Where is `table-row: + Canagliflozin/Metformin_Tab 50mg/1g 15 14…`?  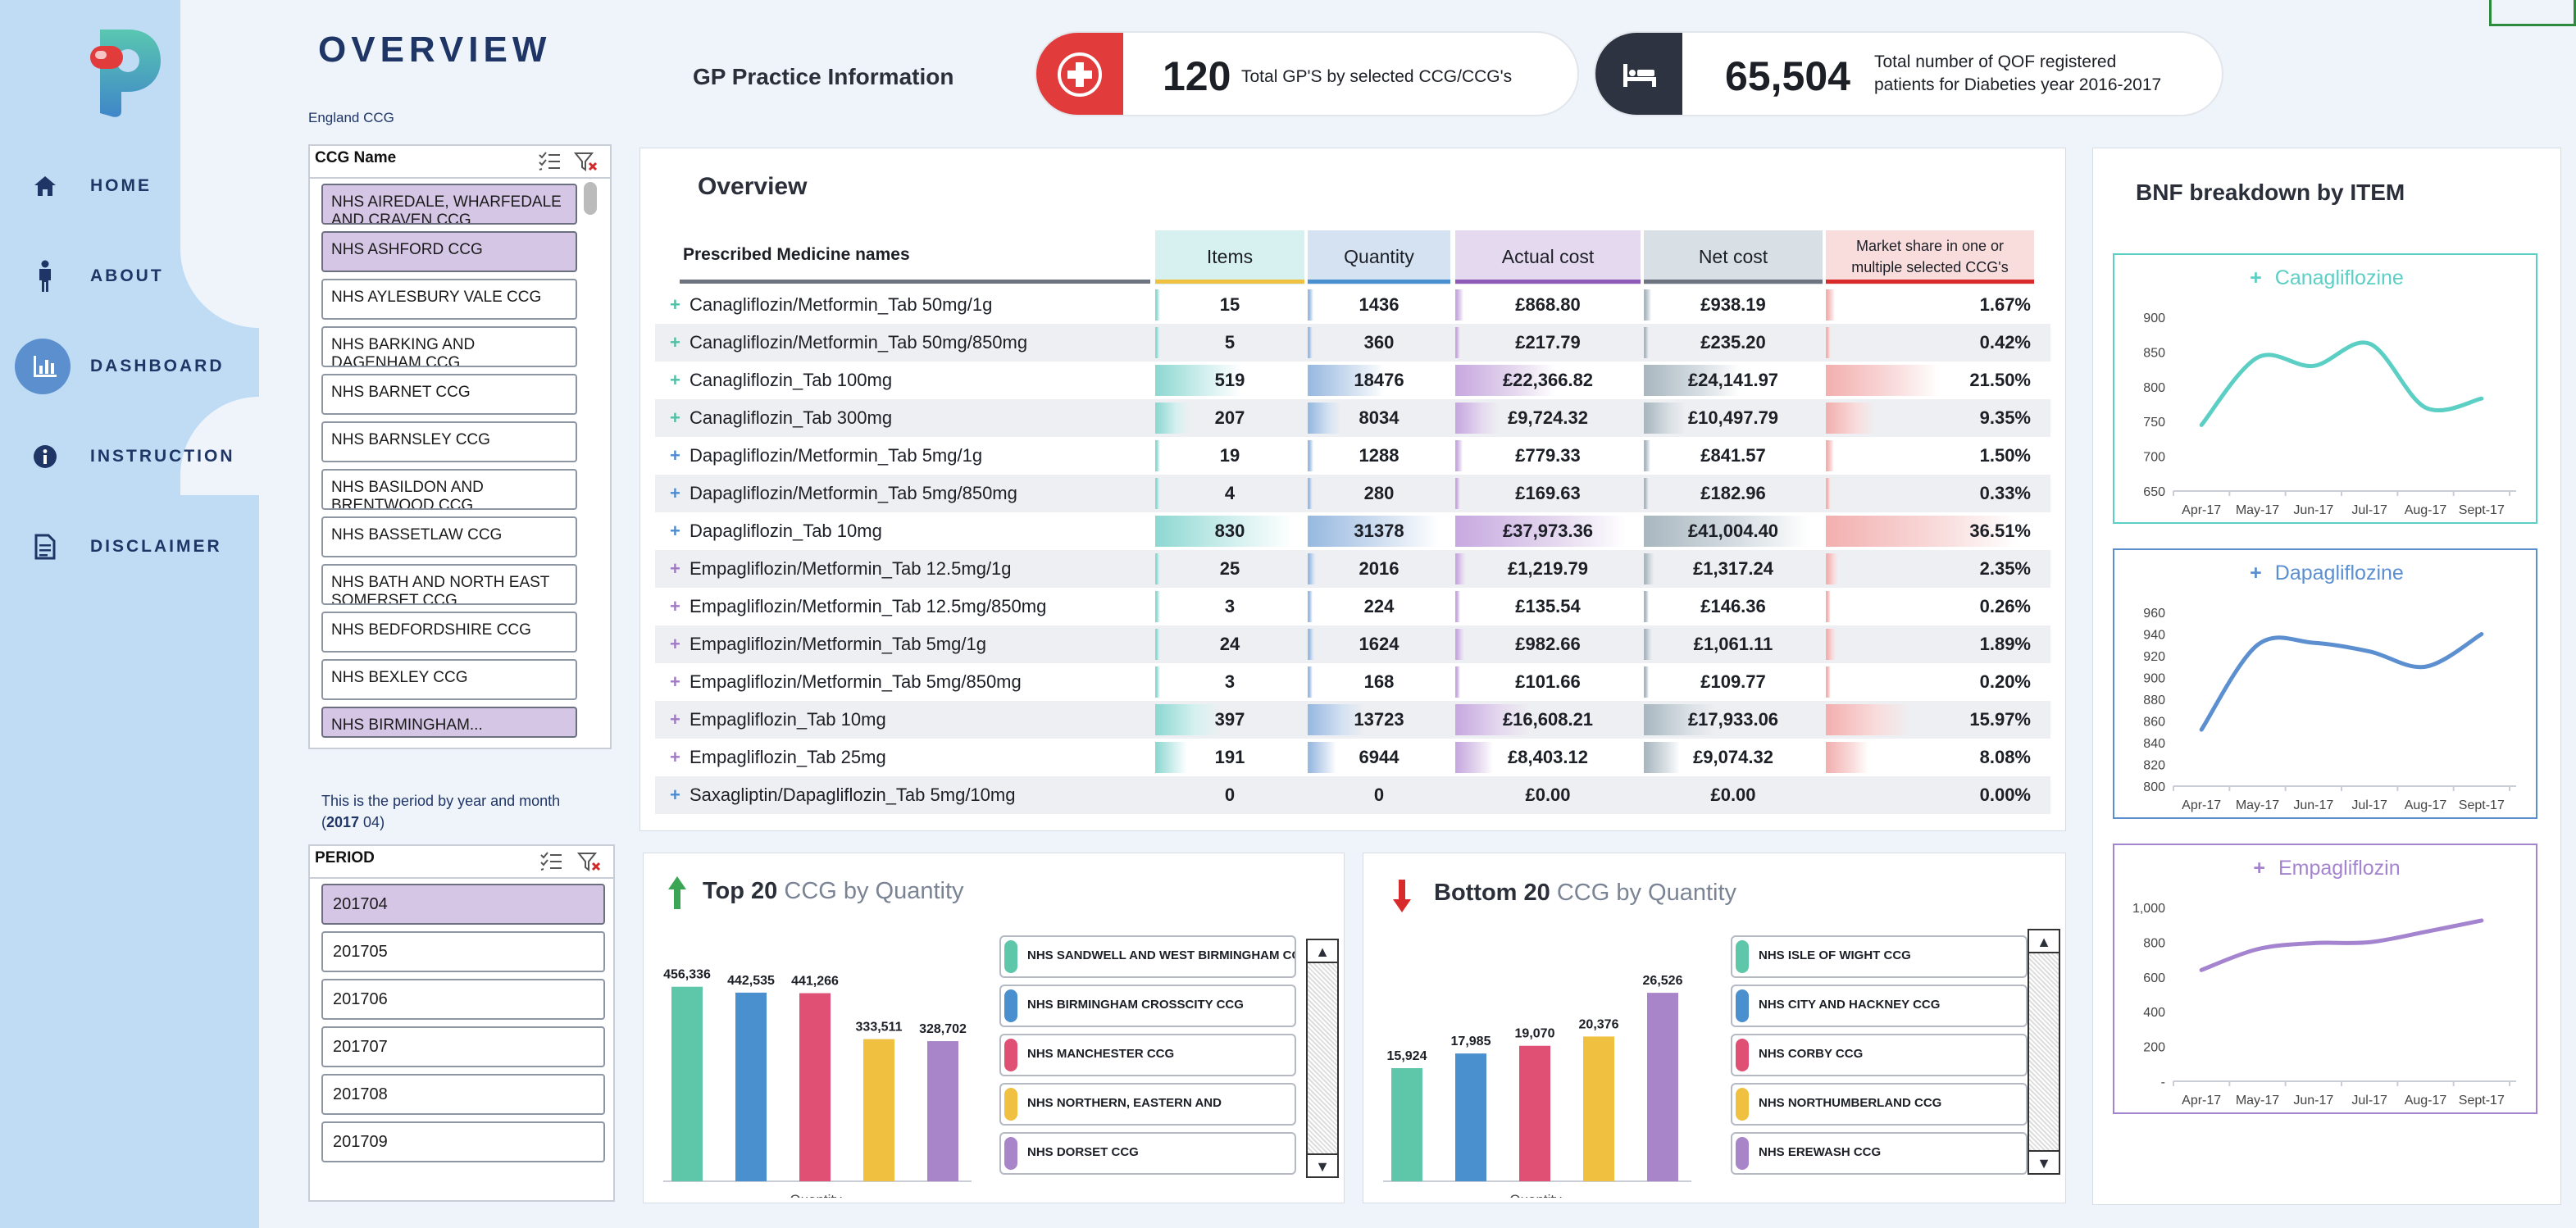 table-row: + Canagliflozin/Metformin_Tab 50mg/1g 15 14… is located at coordinates (1352, 305).